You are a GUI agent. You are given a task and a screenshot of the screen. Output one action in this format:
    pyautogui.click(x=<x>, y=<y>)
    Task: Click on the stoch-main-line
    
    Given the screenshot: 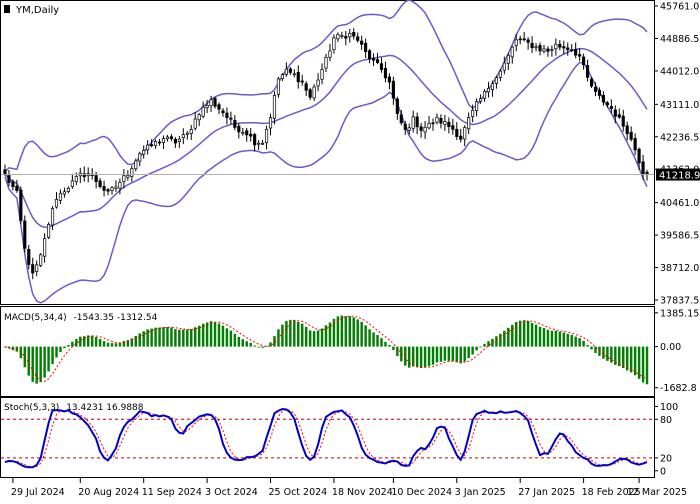 What is the action you would take?
    pyautogui.click(x=326, y=438)
    